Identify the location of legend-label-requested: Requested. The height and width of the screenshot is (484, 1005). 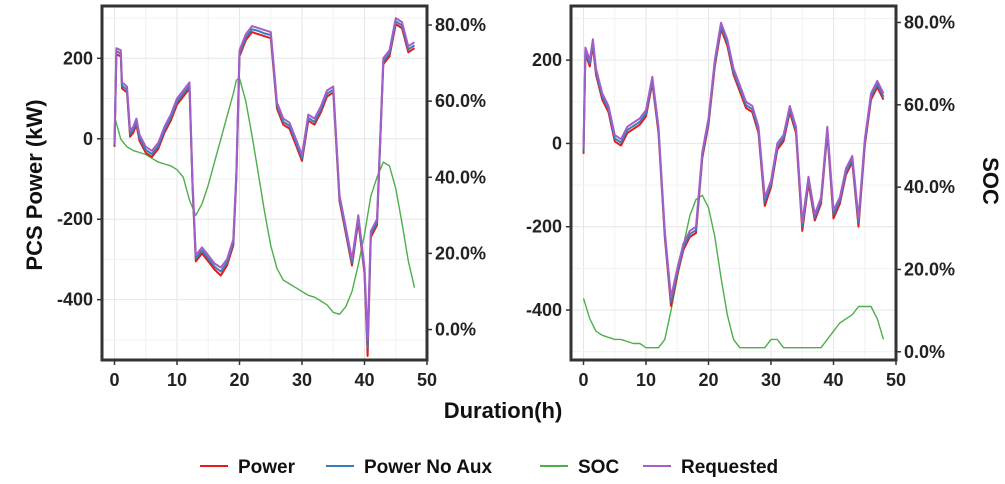
(729, 467).